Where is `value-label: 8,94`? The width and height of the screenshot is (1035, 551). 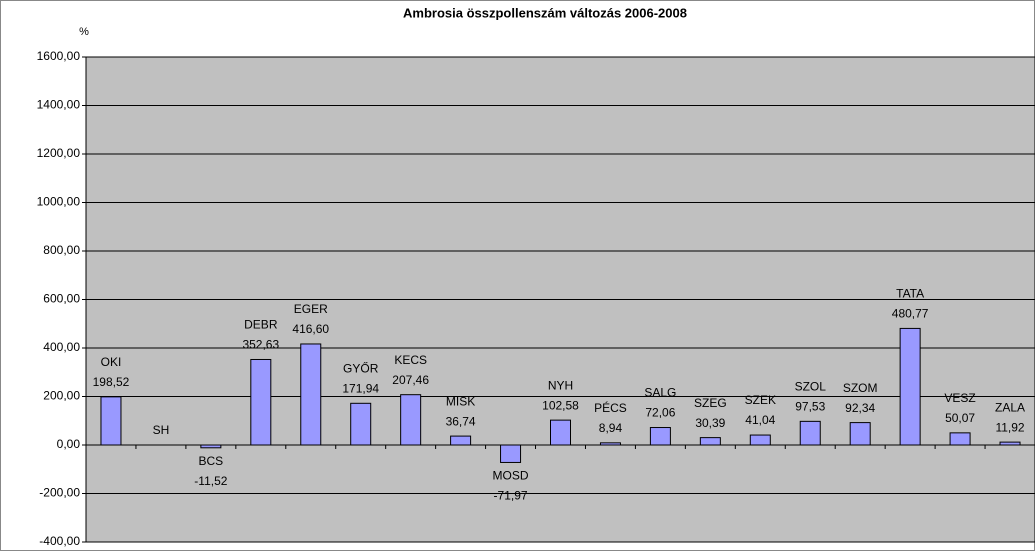
value-label: 8,94 is located at coordinates (611, 428).